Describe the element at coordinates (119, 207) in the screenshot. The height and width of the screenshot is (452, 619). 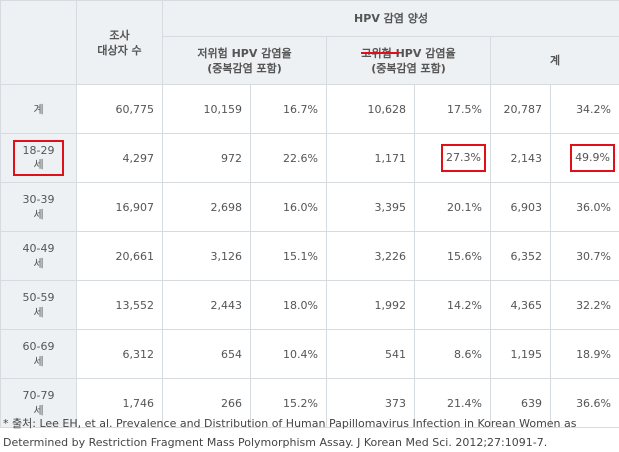
I see `cell-subjects: 16,907` at that location.